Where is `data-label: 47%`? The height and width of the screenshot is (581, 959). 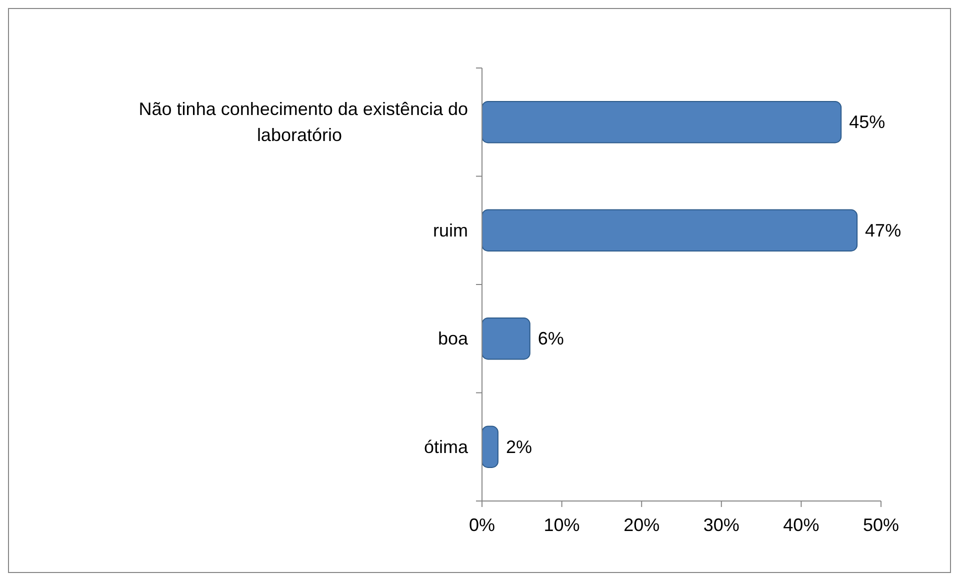 data-label: 47% is located at coordinates (883, 230).